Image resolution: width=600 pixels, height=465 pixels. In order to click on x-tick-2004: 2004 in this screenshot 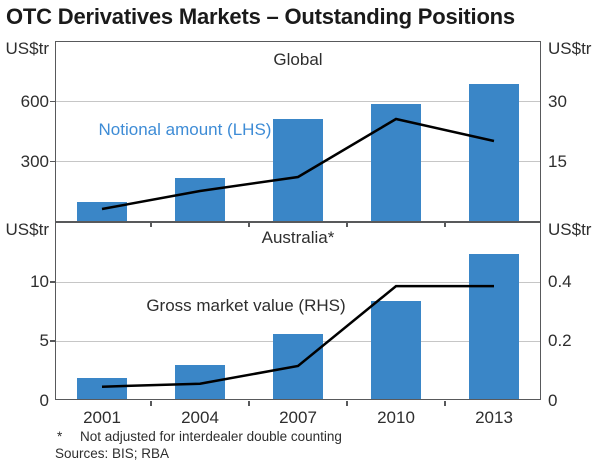, I will do `click(200, 417)`.